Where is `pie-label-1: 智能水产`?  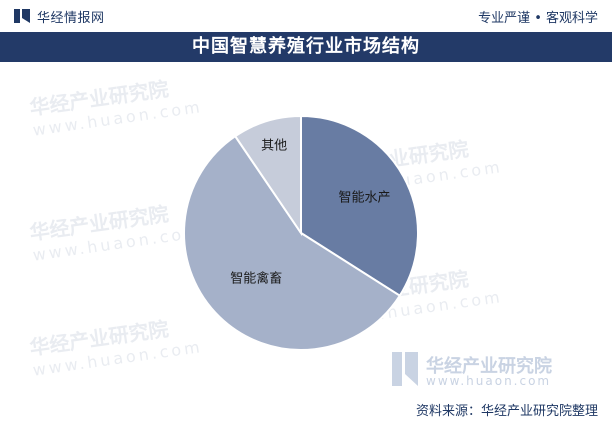
pie-label-1: 智能水产 is located at coordinates (365, 198).